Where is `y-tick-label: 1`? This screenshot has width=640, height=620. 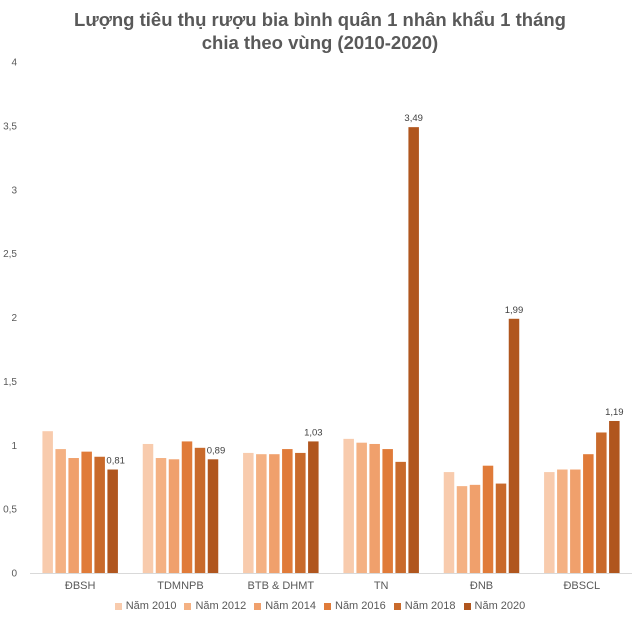 y-tick-label: 1 is located at coordinates (14, 446).